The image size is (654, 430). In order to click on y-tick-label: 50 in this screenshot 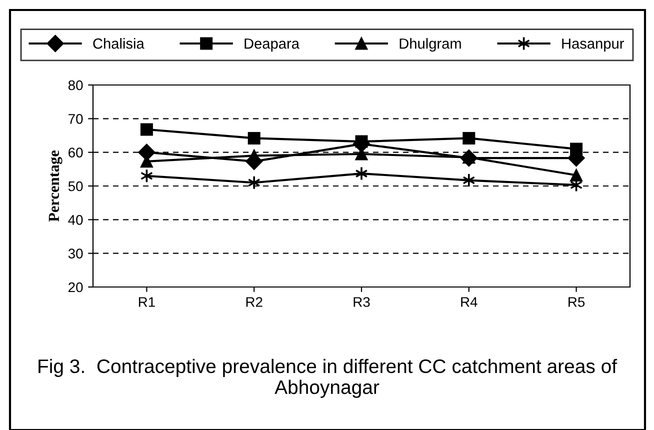, I will do `click(75, 186)`.